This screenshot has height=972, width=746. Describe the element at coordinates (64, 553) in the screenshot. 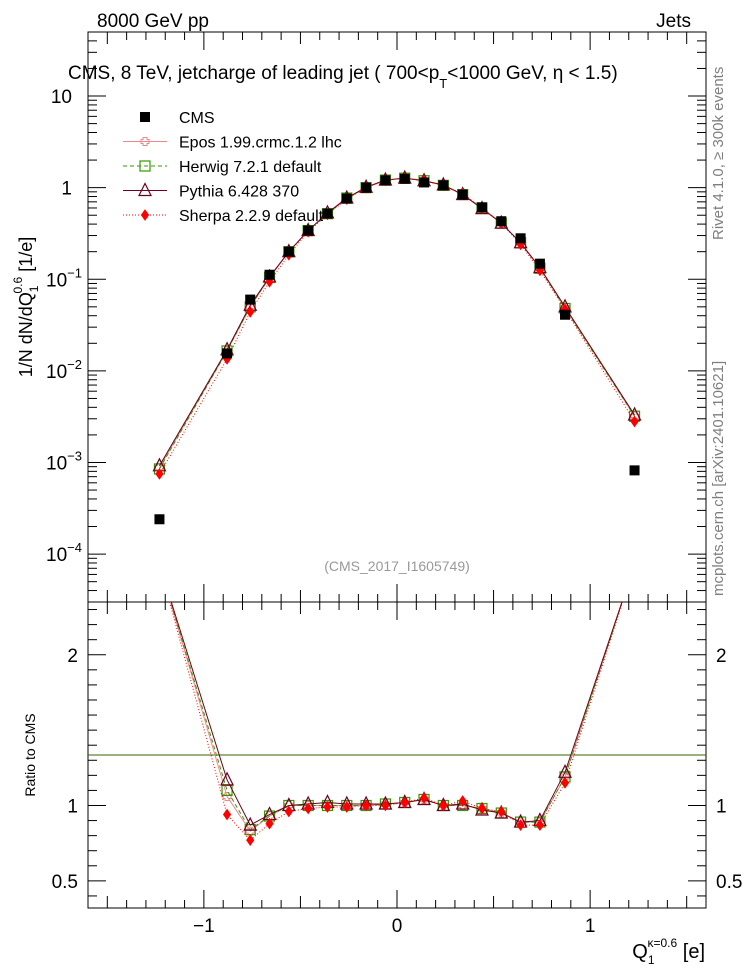

I see `y-tick-label: 10⁻⁴` at that location.